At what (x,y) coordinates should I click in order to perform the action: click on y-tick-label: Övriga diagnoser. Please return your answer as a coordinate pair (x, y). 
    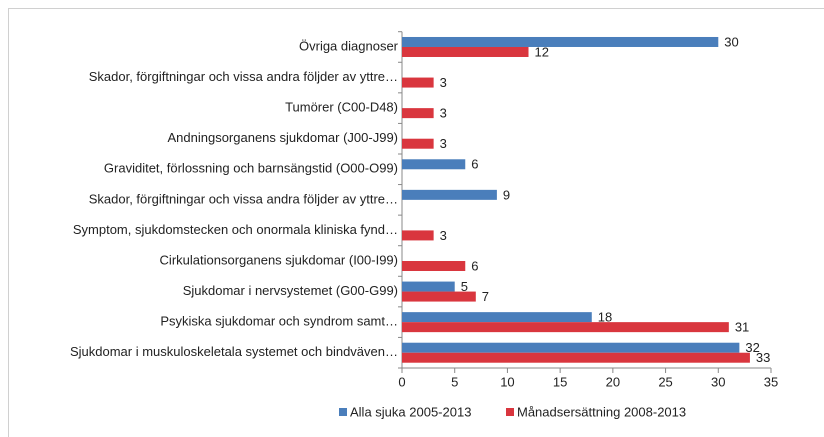
    Looking at the image, I should click on (349, 45).